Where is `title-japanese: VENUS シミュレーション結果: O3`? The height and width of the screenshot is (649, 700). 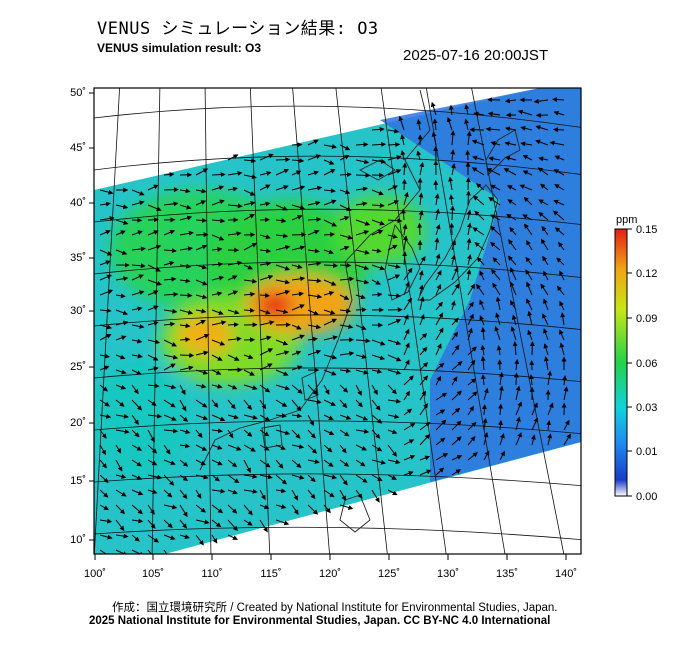
title-japanese: VENUS シミュレーション結果: O3 is located at coordinates (238, 29).